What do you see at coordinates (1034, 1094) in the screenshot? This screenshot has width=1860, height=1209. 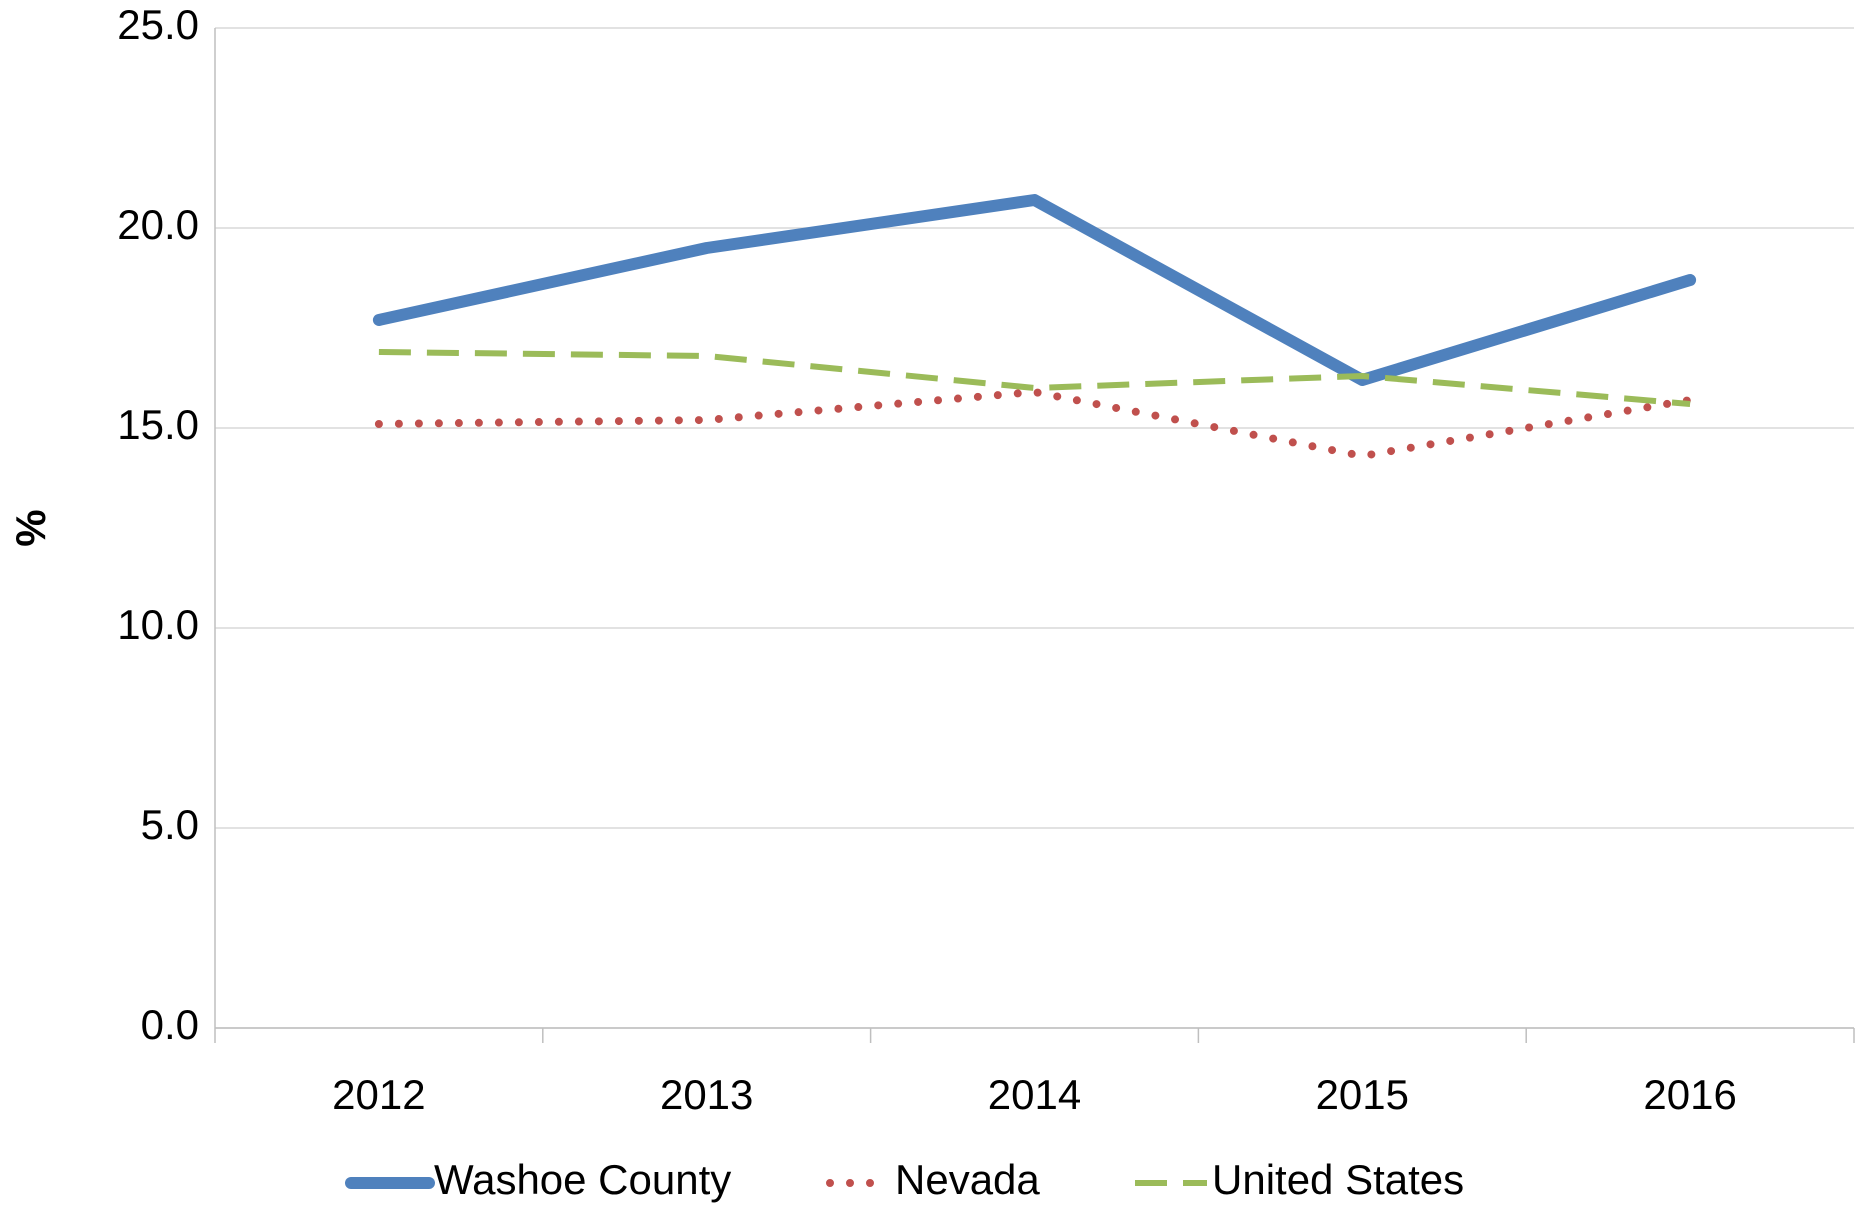 I see `x-tick-label: 2014` at bounding box center [1034, 1094].